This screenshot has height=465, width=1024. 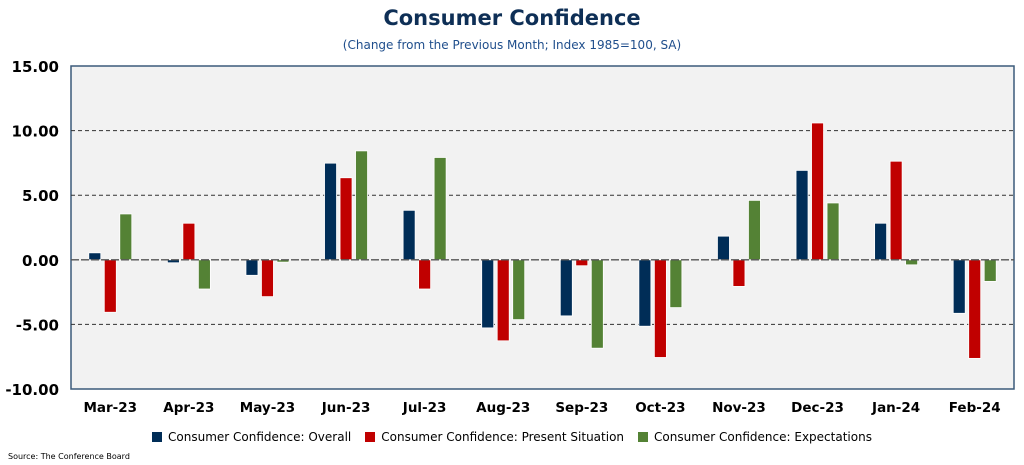 What do you see at coordinates (739, 408) in the screenshot?
I see `x-tick-label: Nov-23` at bounding box center [739, 408].